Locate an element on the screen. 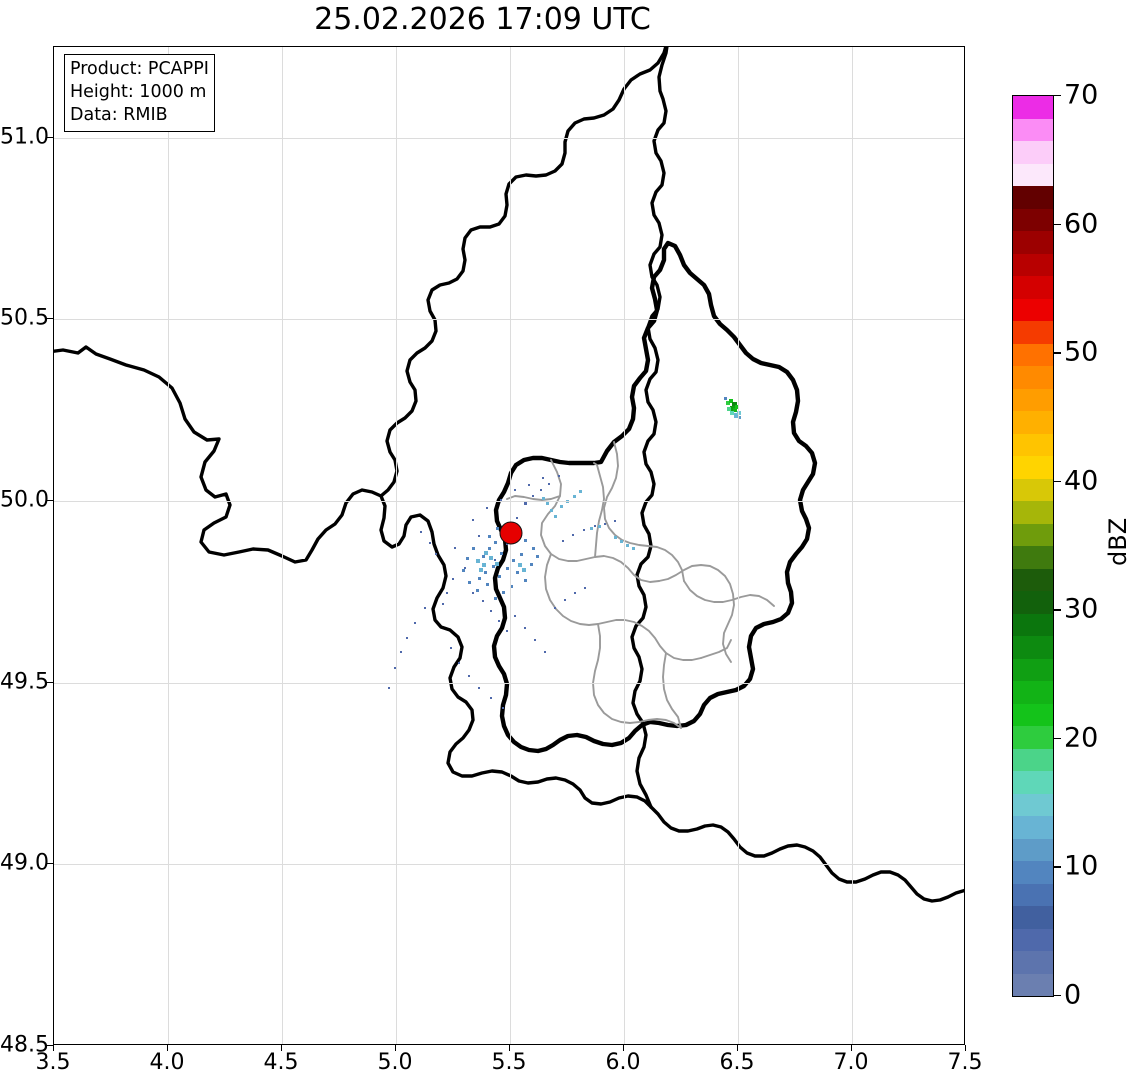 The height and width of the screenshot is (1084, 1145). luxembourg-border is located at coordinates (654, 497).